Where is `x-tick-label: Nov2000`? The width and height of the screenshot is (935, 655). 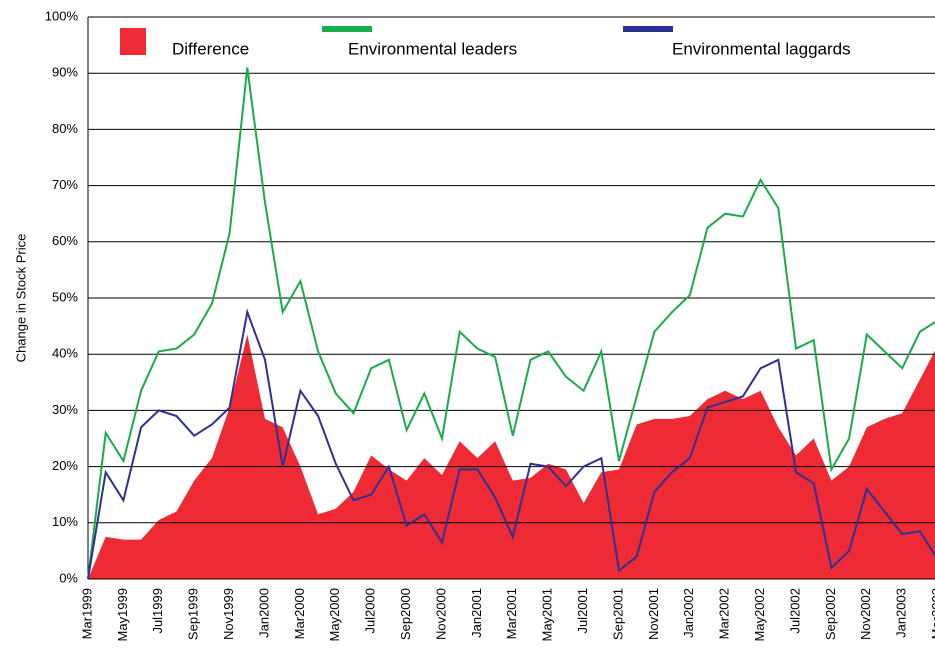 x-tick-label: Nov2000 is located at coordinates (440, 614).